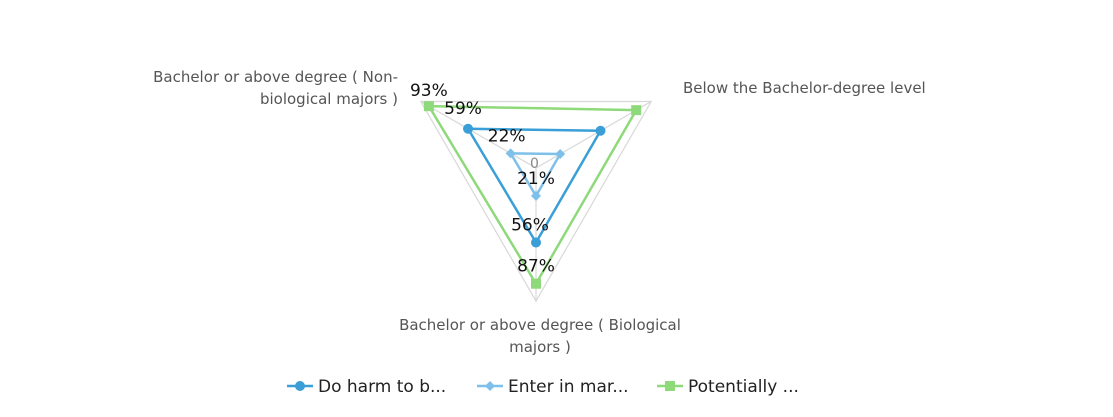 This screenshot has width=1113, height=417. I want to click on axis-label-2: majors ), so click(540, 347).